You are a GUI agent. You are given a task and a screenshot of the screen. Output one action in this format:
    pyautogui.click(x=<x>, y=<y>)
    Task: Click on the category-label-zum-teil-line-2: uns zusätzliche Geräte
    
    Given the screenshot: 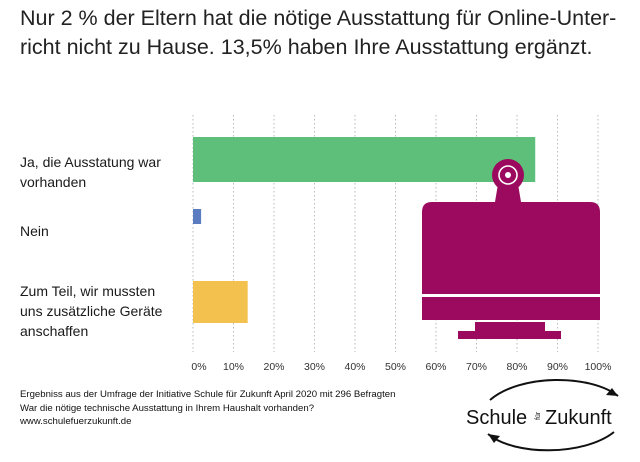 What is the action you would take?
    pyautogui.click(x=91, y=311)
    